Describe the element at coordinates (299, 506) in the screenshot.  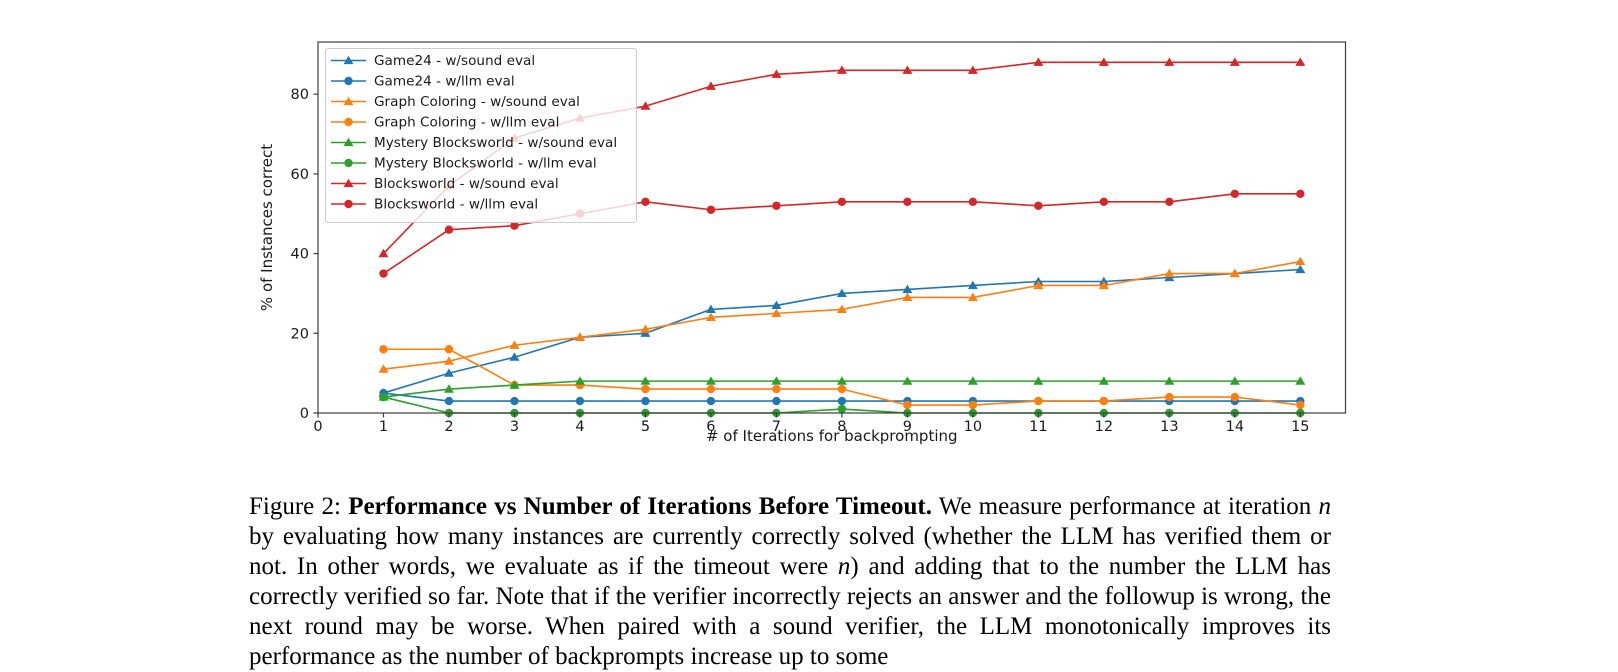
I see `caption-segment: Figure 2:` at that location.